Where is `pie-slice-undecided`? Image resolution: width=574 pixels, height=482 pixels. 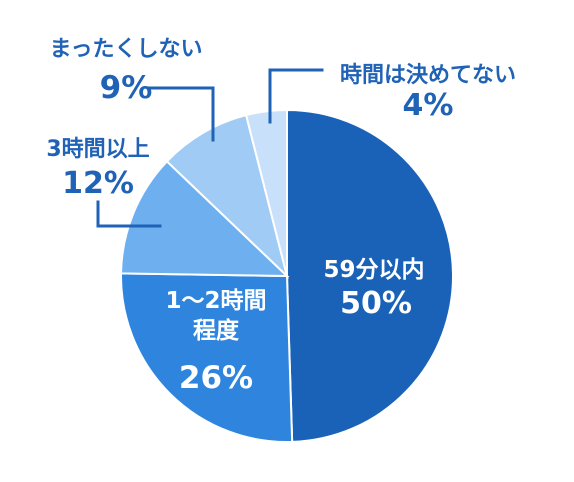
pie-slice-undecided is located at coordinates (266, 192).